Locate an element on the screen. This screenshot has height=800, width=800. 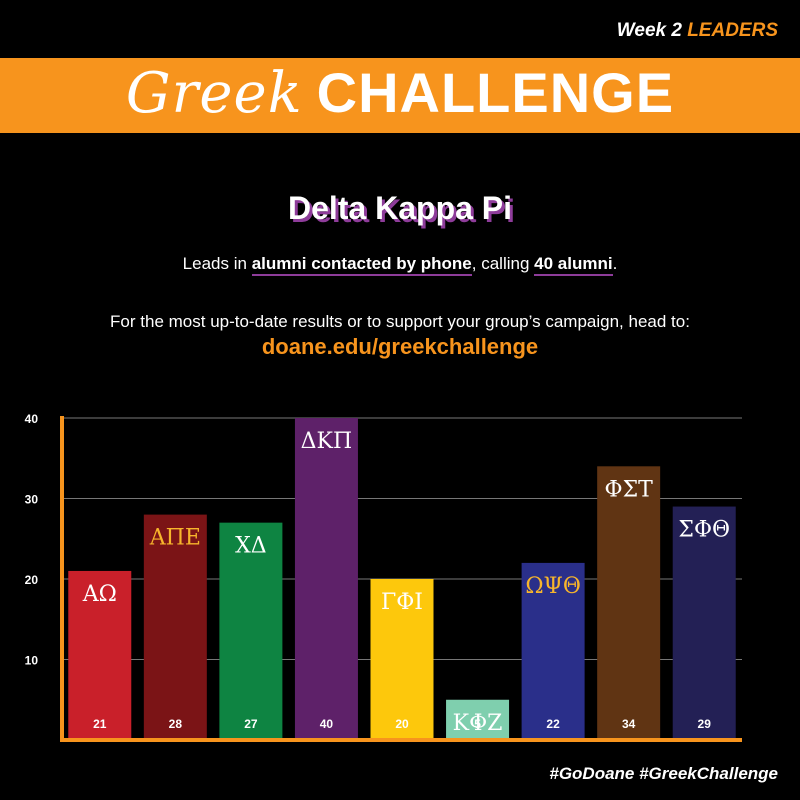
title-banner: Greek CHALLENGE is located at coordinates (400, 95).